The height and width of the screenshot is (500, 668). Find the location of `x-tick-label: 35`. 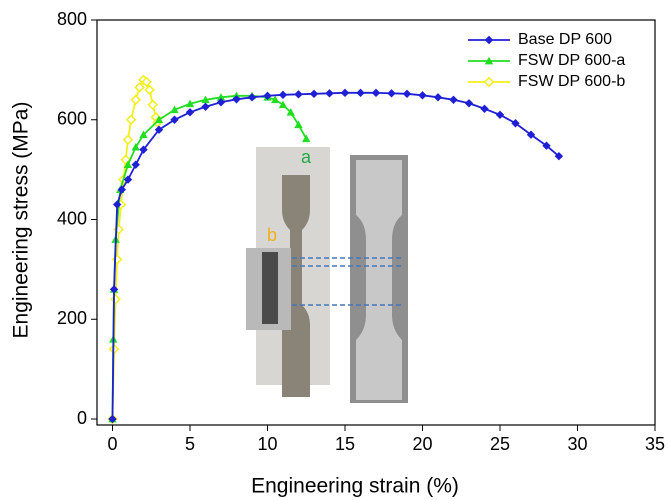

x-tick-label: 35 is located at coordinates (655, 444).